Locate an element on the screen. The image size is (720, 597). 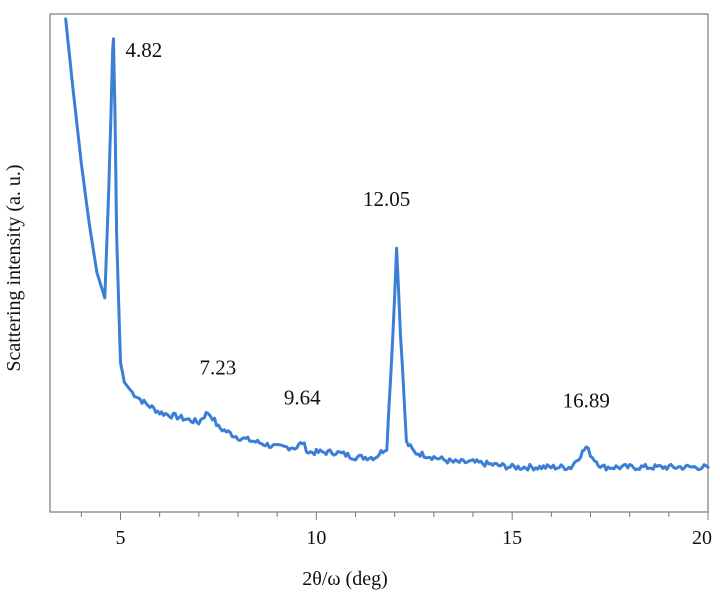
y-axis-label: Scattering intensity (a. u.) is located at coordinates (14, 267).